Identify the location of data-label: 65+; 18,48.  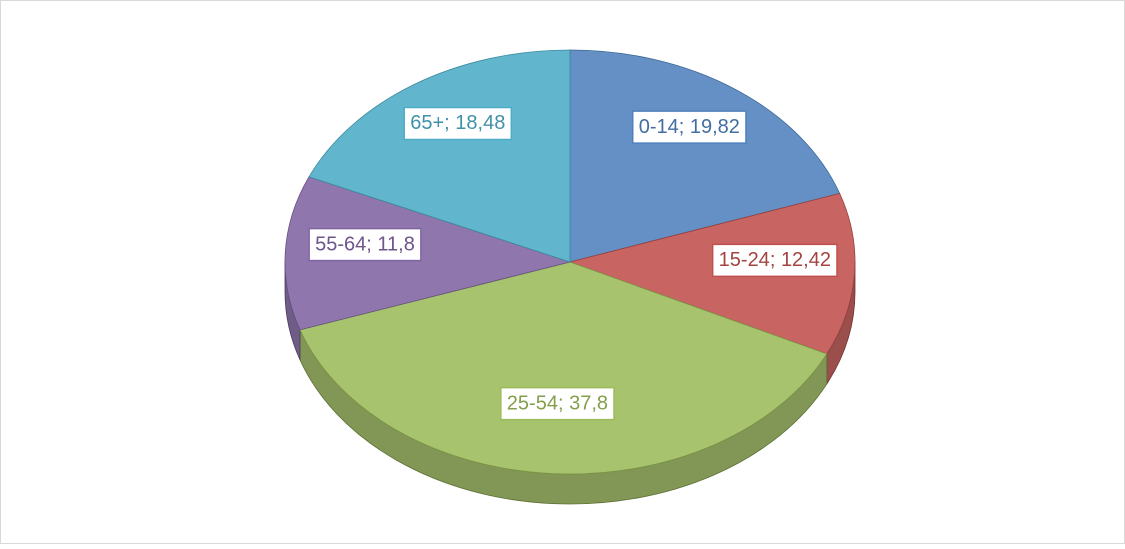
(457, 123).